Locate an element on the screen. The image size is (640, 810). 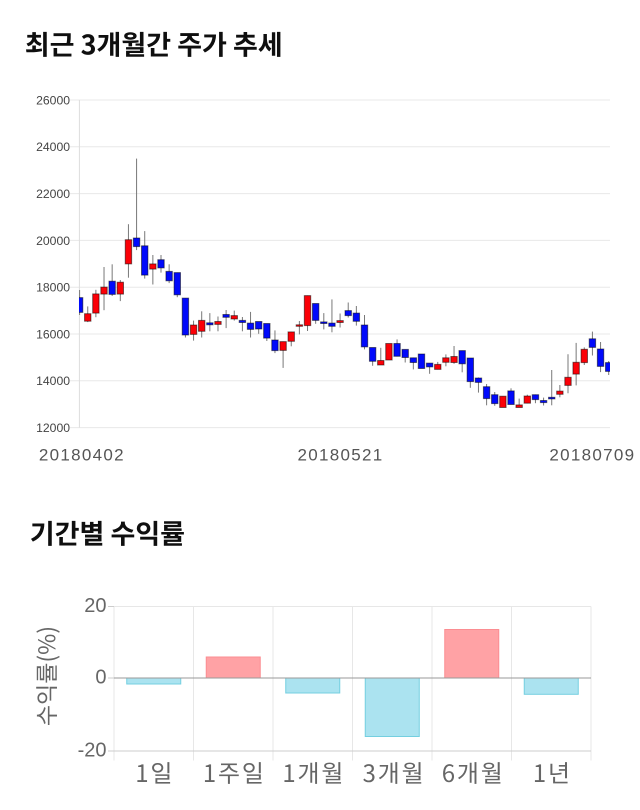
svg-text: 16000 is located at coordinates (53, 334).